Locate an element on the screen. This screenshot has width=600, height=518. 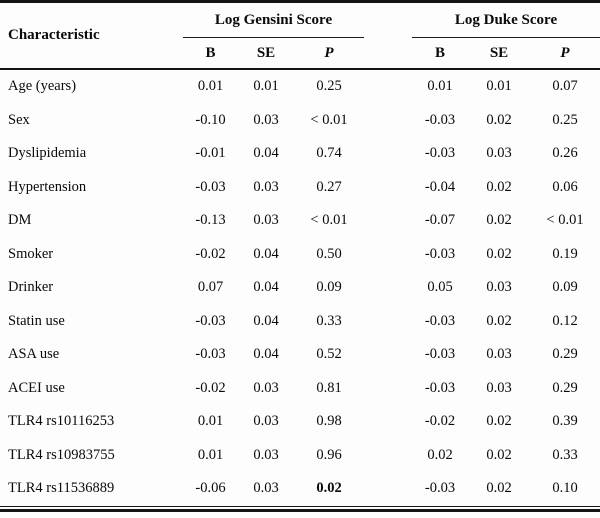
cell-duke-p: 0.09 is located at coordinates (565, 287).